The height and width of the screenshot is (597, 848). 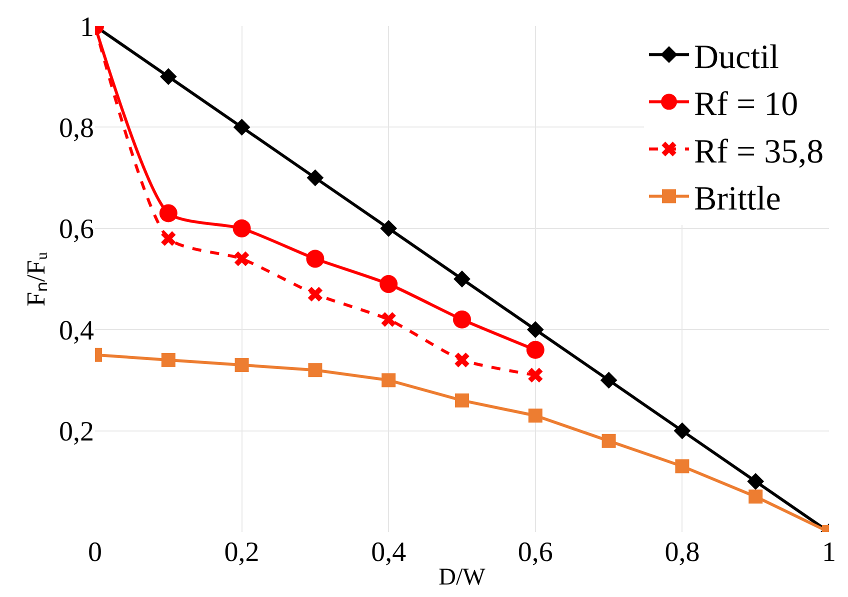 I want to click on x-tick-label: 0, so click(x=95, y=552).